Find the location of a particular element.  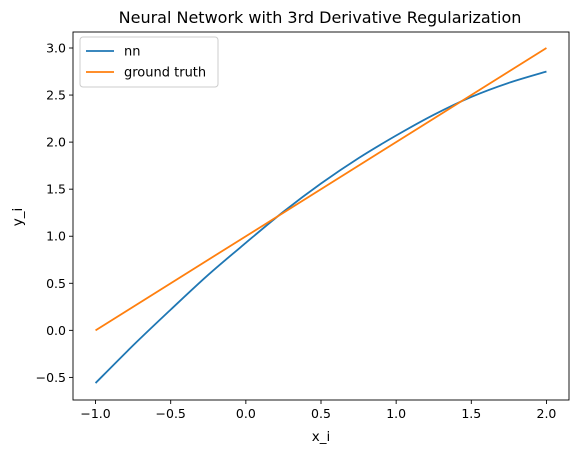

legend-box is located at coordinates (149, 62).